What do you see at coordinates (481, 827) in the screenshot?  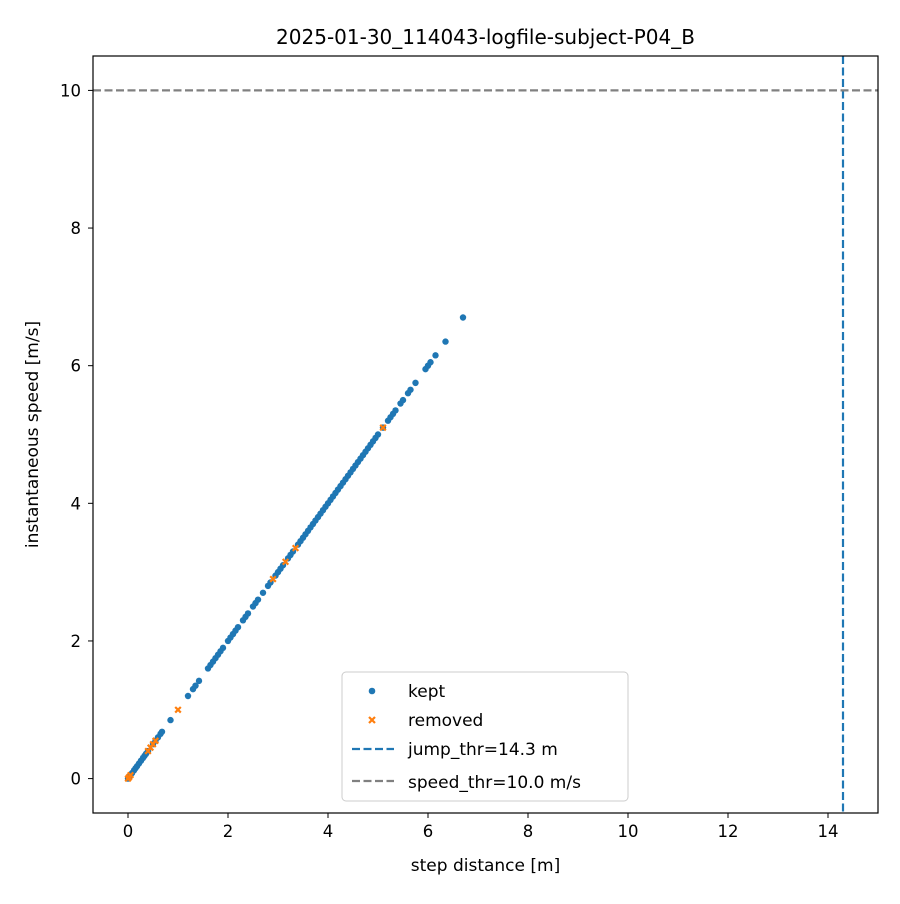 I see `x-axis: 0 2 4 6 8 10 12 14` at bounding box center [481, 827].